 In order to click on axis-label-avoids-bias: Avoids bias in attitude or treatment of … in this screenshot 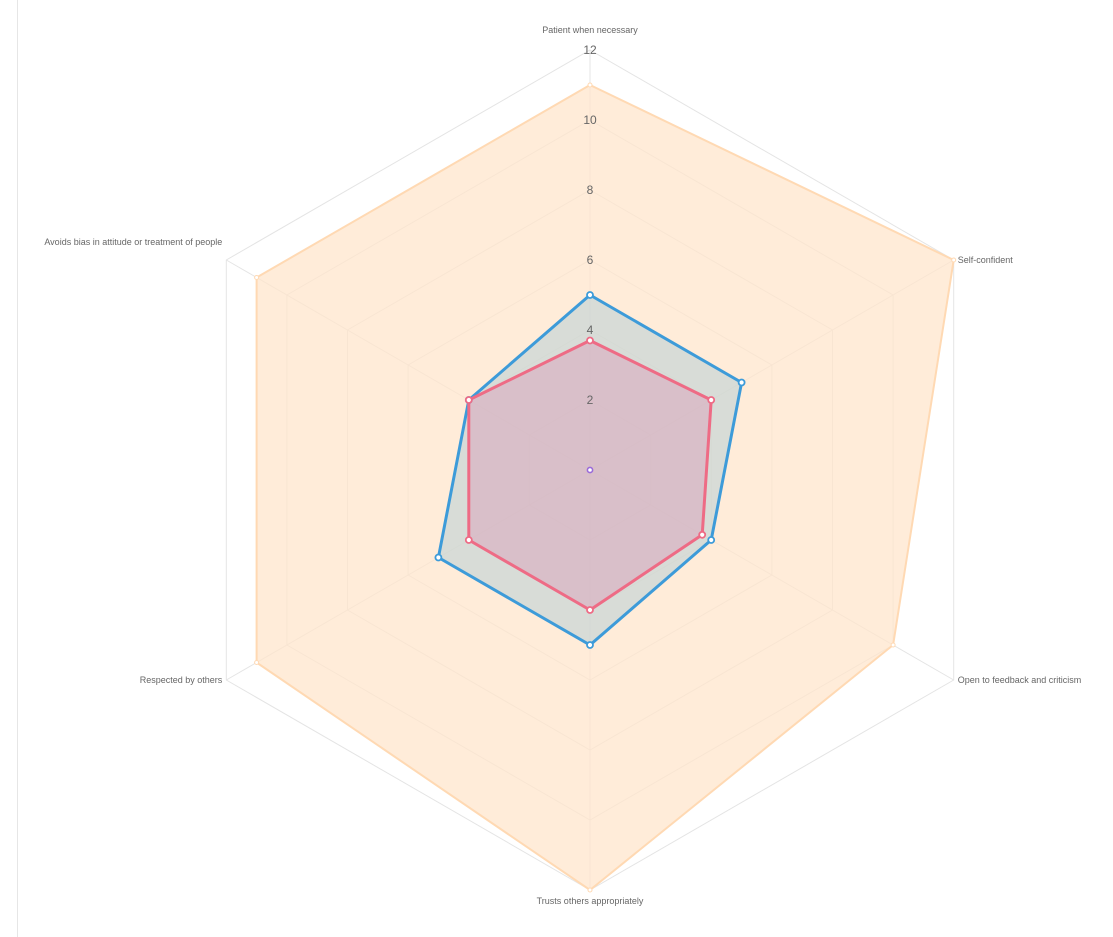, I will do `click(133, 242)`.